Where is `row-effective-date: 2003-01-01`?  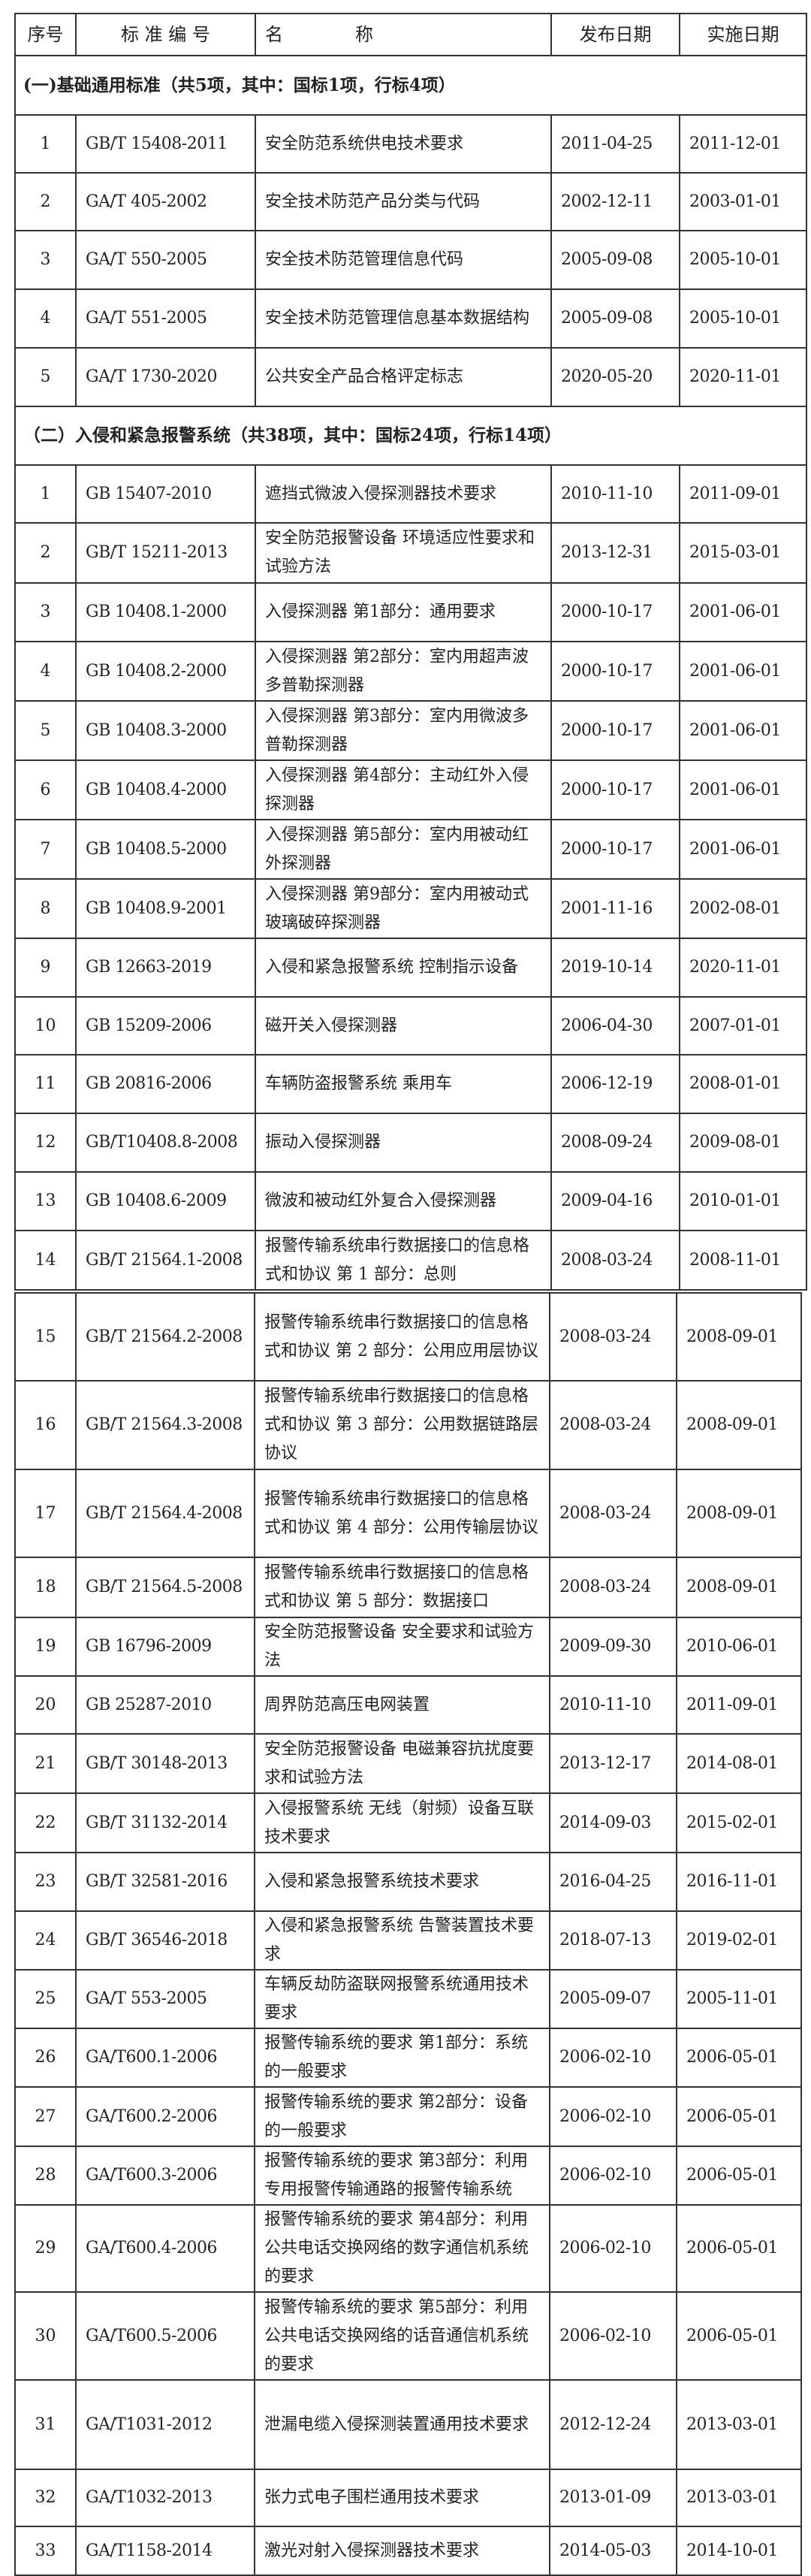
row-effective-date: 2003-01-01 is located at coordinates (743, 201).